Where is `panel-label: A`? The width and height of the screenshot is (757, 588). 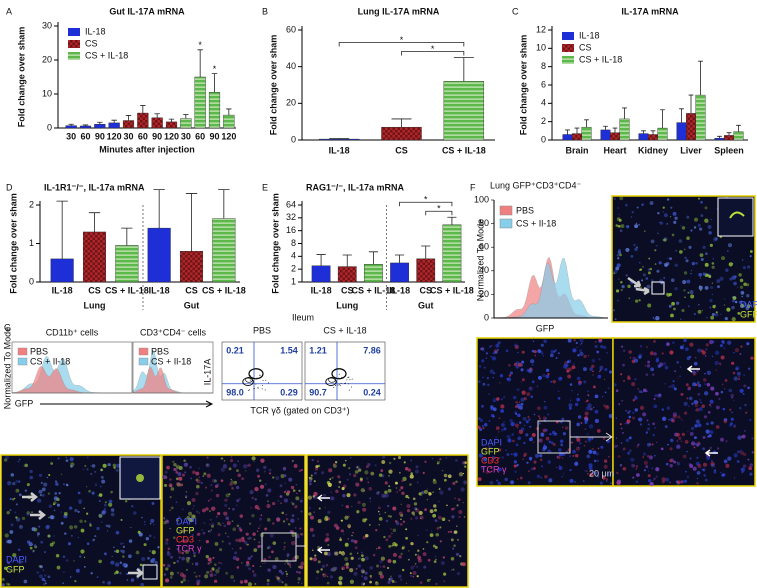 panel-label: A is located at coordinates (9, 11).